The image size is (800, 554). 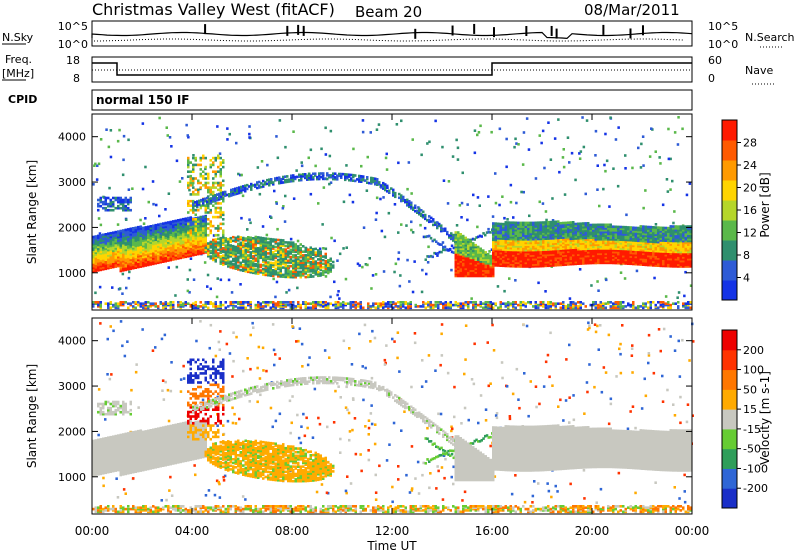 I want to click on freq-left-tick-bottom: 8, so click(x=76, y=78).